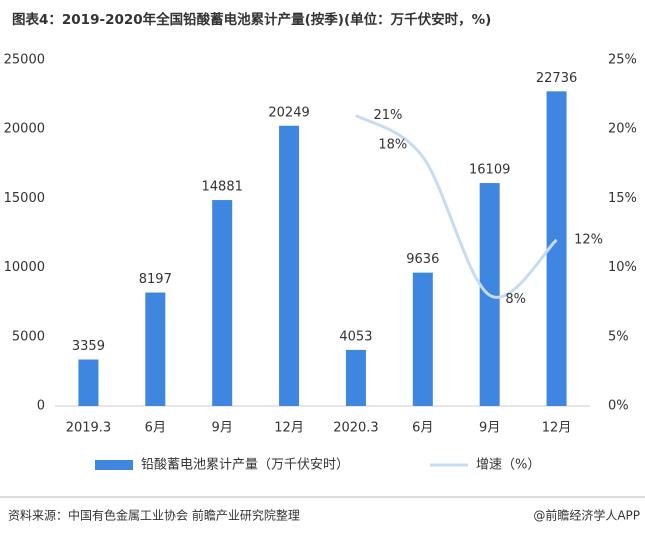 Image resolution: width=645 pixels, height=535 pixels. I want to click on y-tick-label: 5000, so click(28, 336).